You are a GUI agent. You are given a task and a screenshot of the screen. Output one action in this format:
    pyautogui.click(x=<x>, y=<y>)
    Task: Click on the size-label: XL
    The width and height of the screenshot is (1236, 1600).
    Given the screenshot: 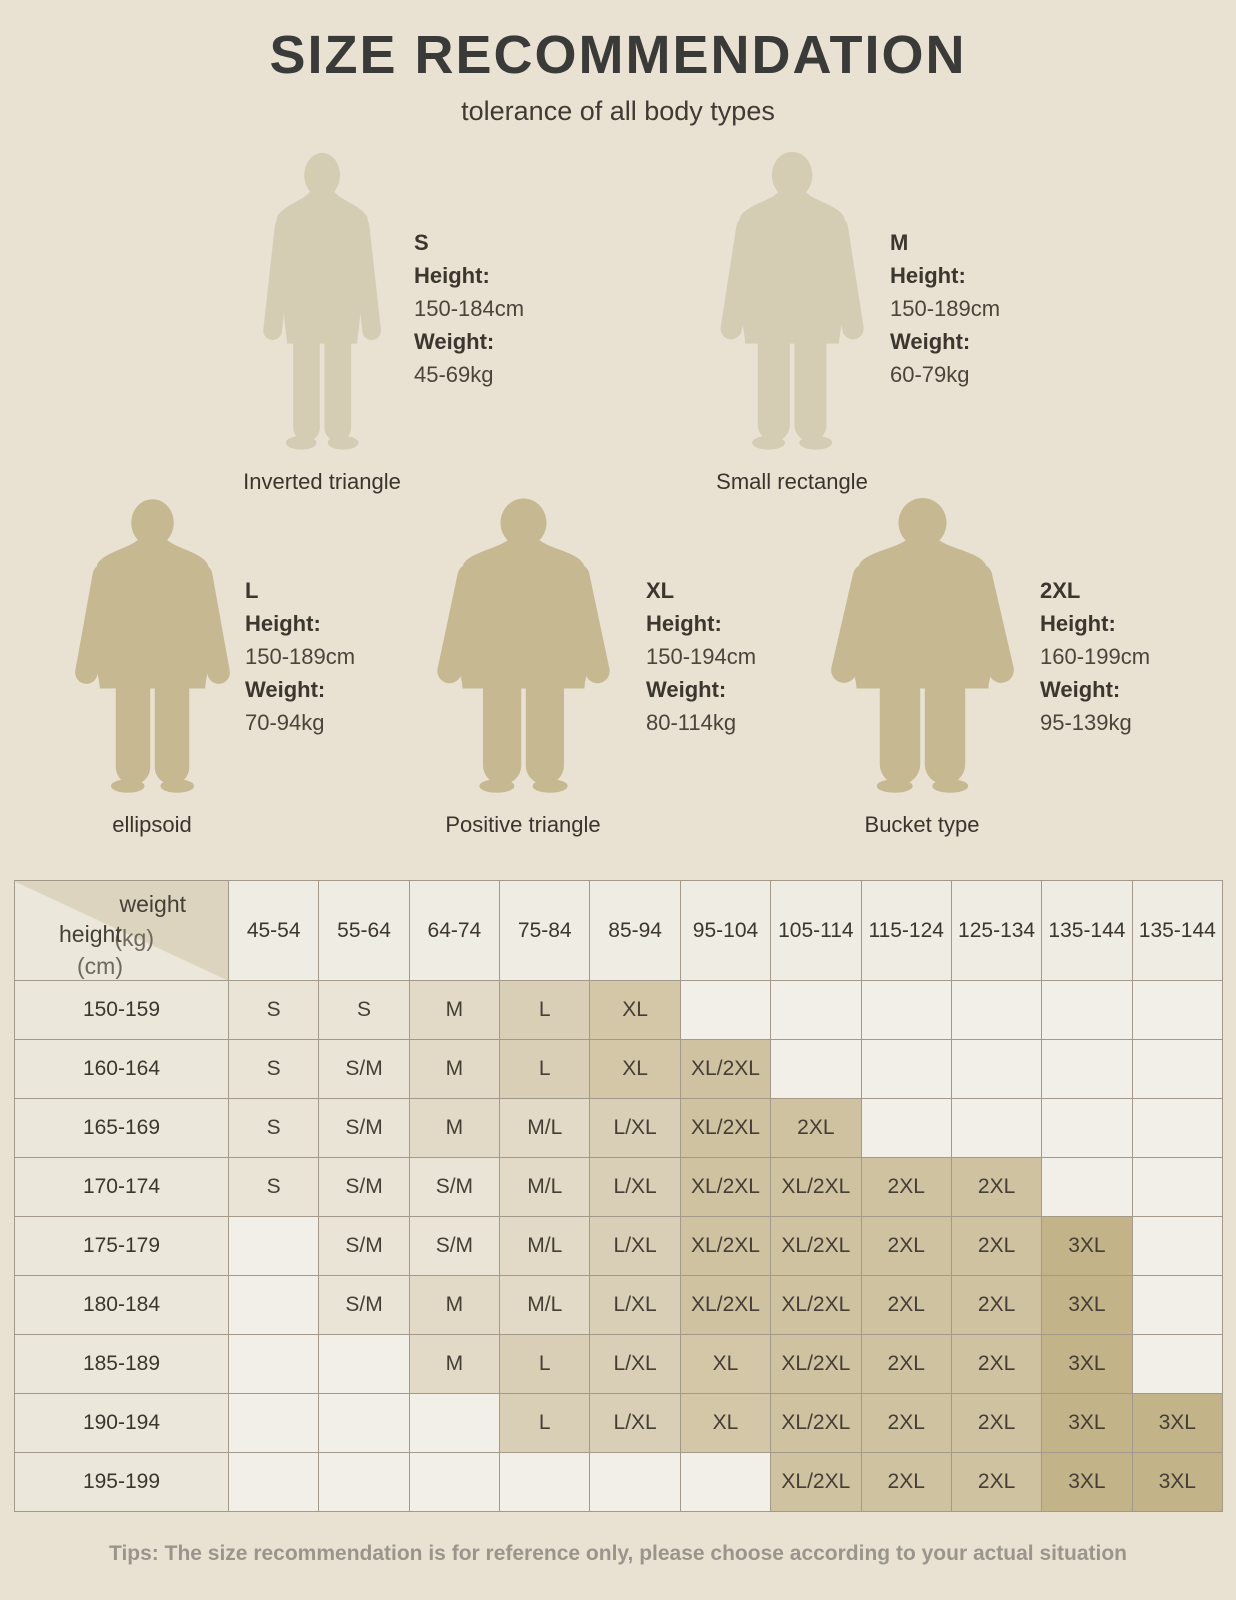 What is the action you would take?
    pyautogui.click(x=660, y=590)
    